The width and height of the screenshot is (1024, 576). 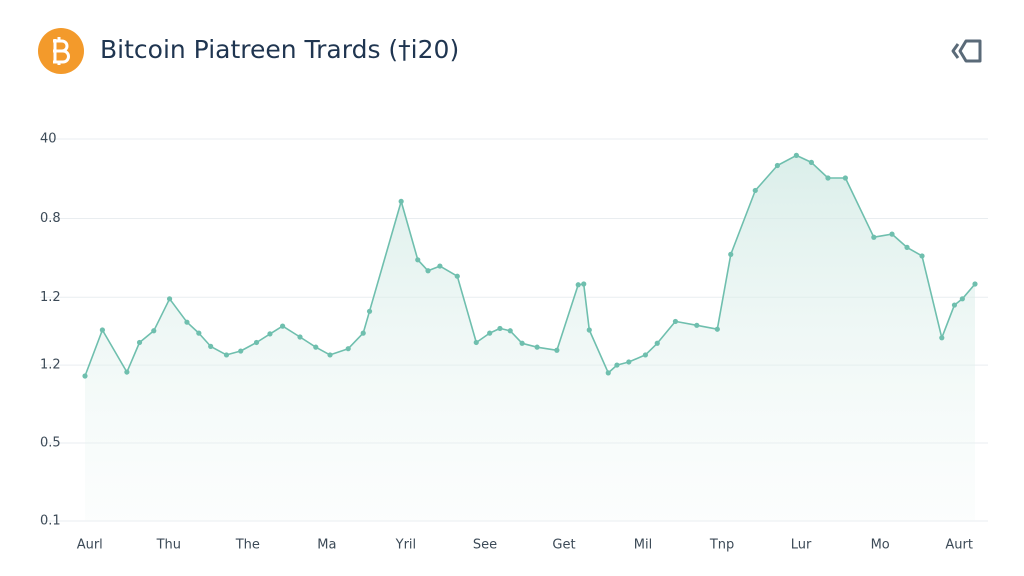 I want to click on x-tick-label: Aurt, so click(x=959, y=545).